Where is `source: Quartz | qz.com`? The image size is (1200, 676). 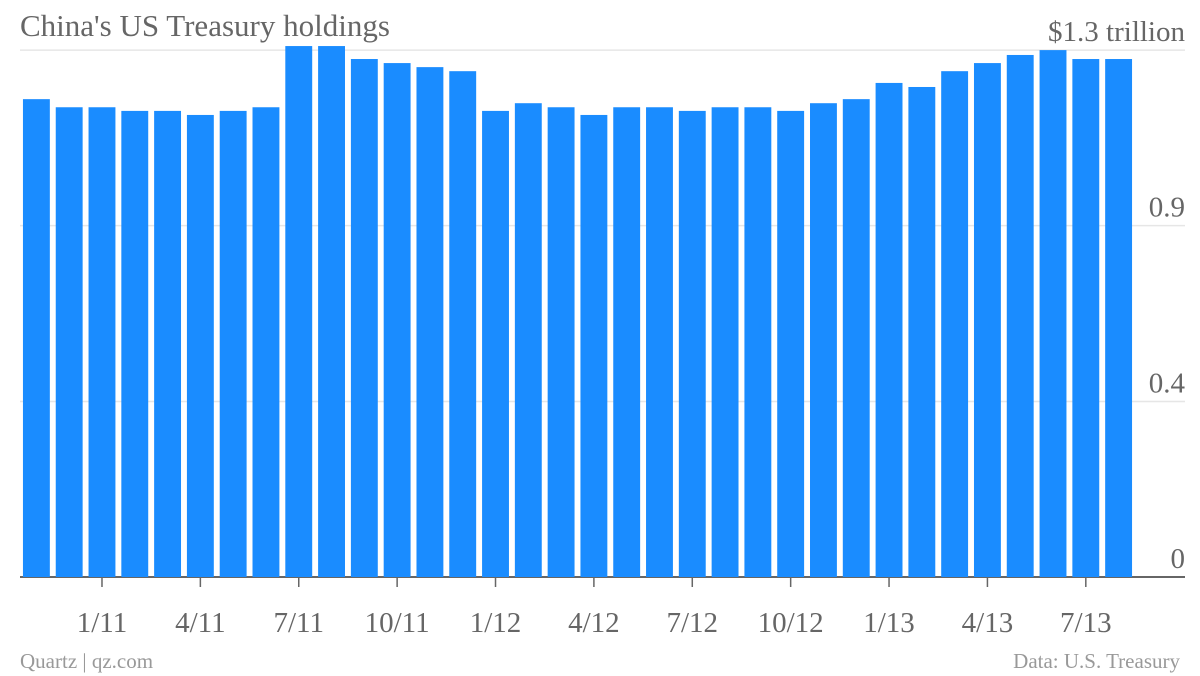
source: Quartz | qz.com is located at coordinates (86, 661).